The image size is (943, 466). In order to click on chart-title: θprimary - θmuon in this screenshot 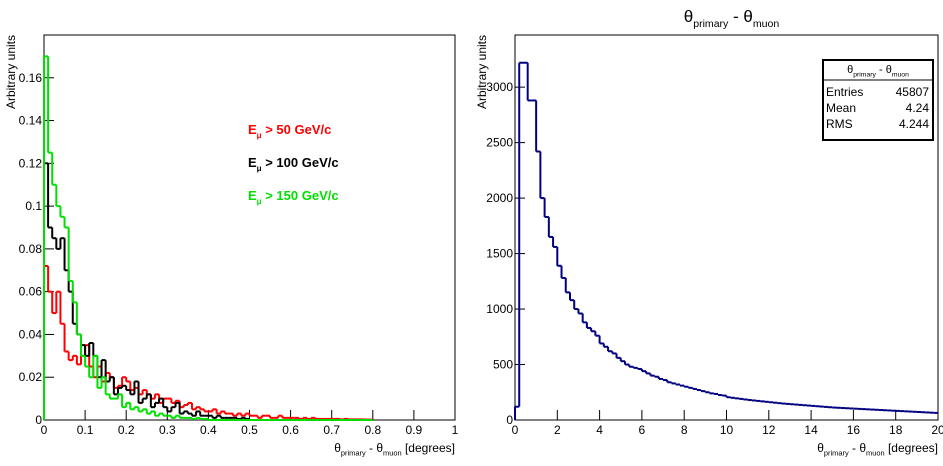, I will do `click(732, 18)`.